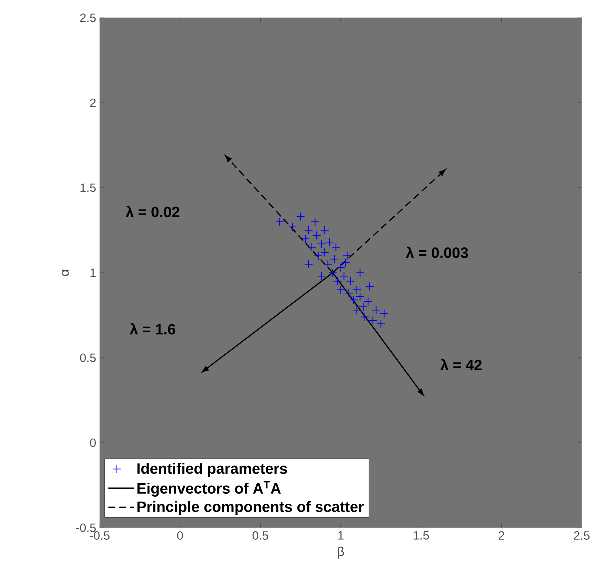 The image size is (601, 583). I want to click on y-tick-label: 1, so click(93, 273).